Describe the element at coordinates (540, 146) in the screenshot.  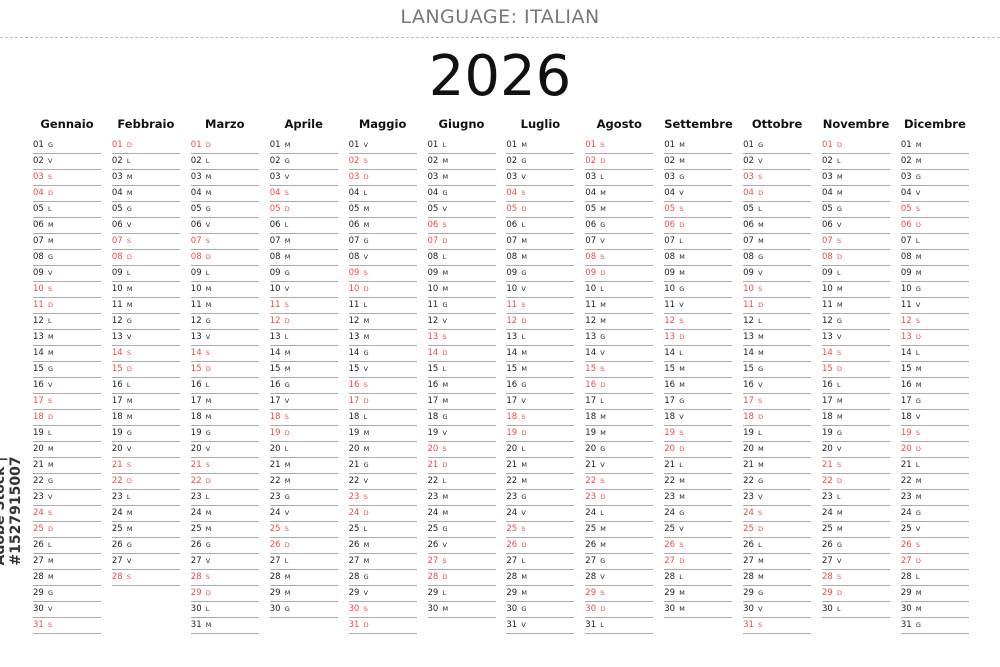
I see `day-cell: 01 M` at that location.